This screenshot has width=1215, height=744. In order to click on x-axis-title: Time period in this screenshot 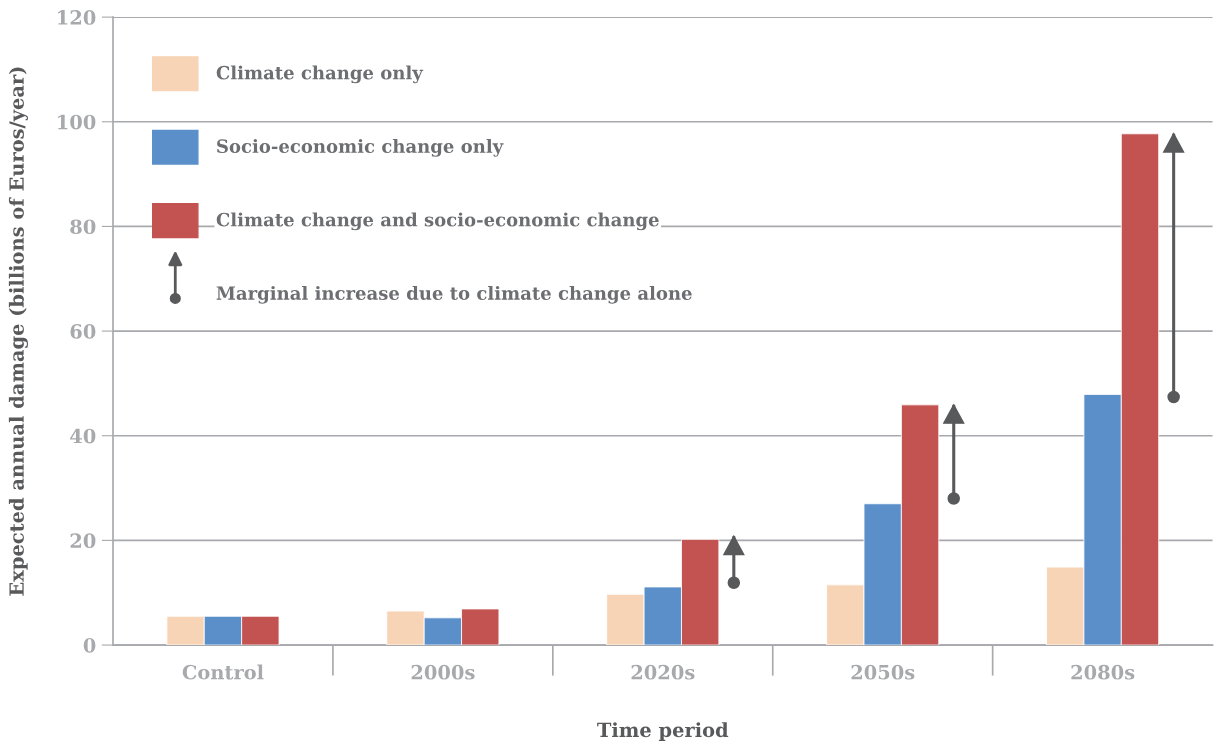, I will do `click(663, 732)`.